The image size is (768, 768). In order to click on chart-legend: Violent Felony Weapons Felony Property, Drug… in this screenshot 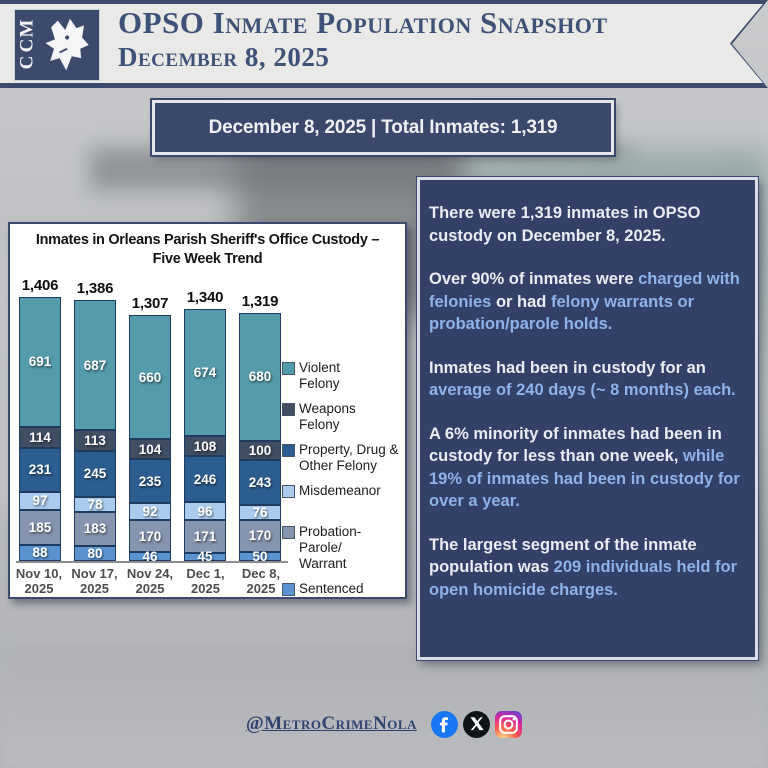, I will do `click(343, 478)`.